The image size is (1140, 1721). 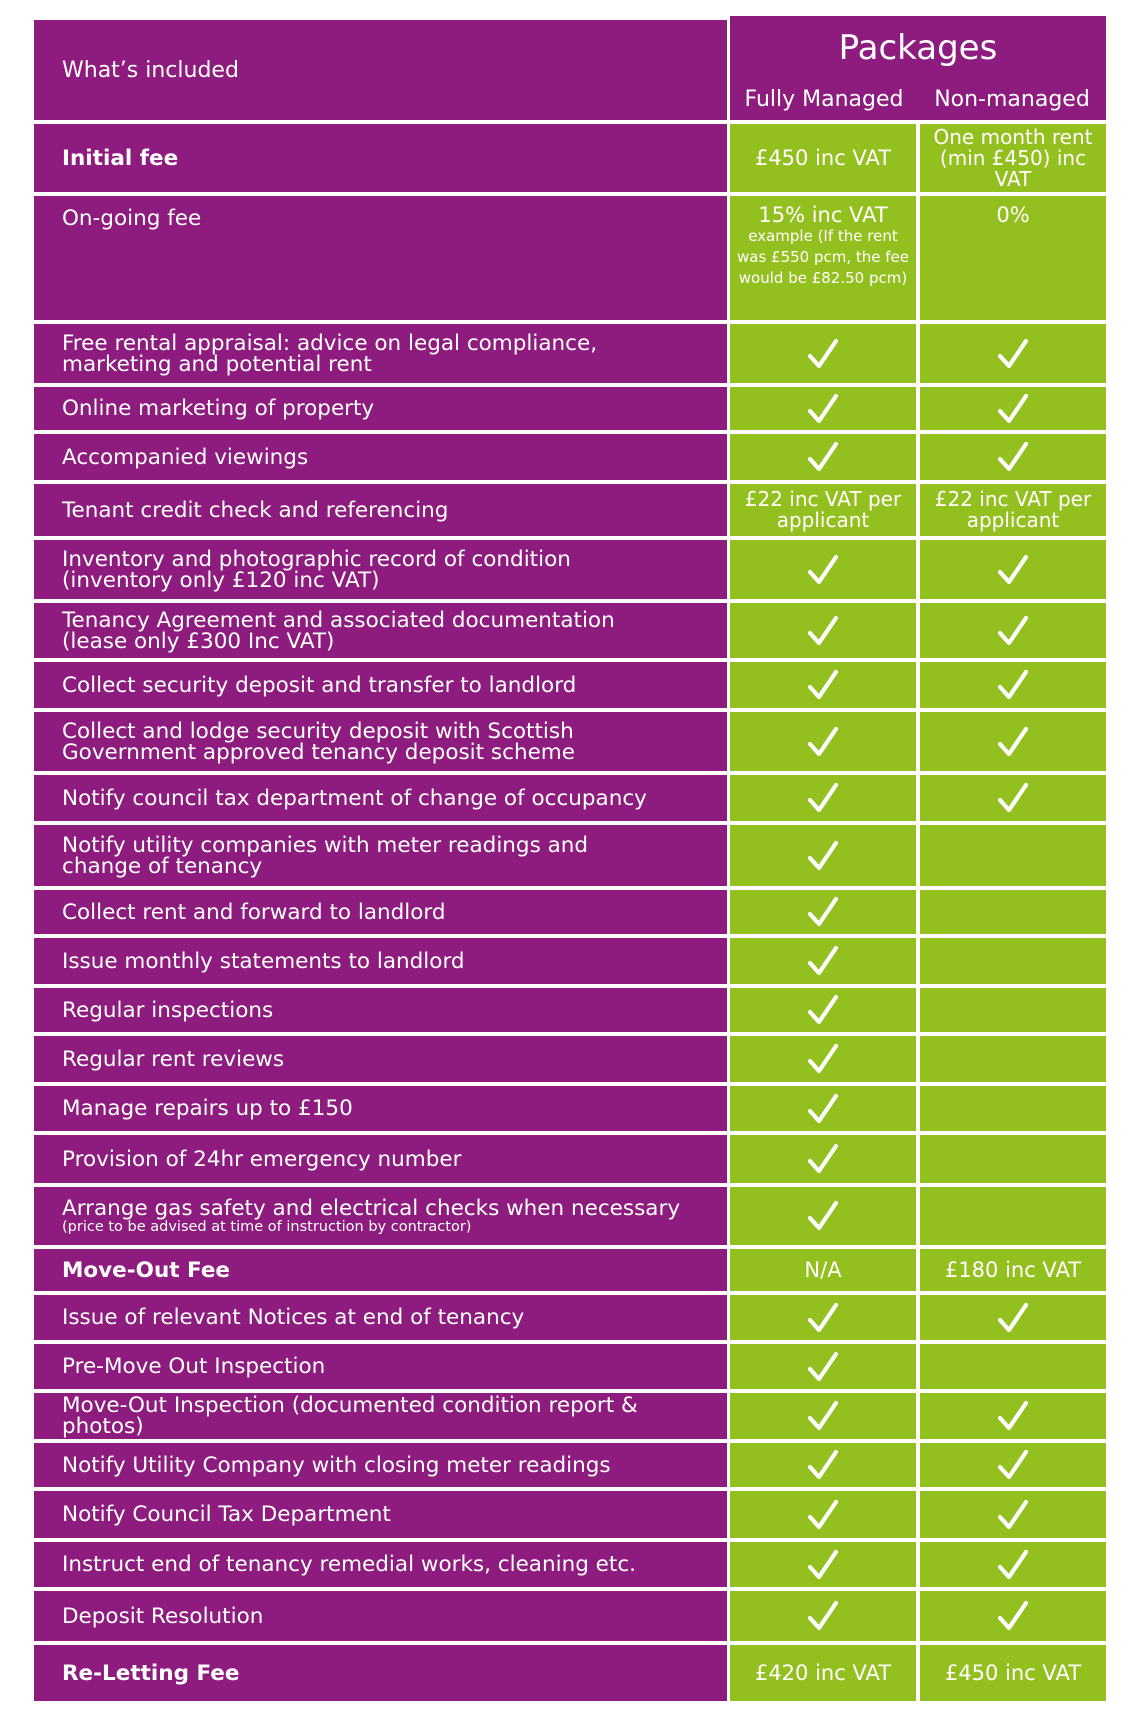 I want to click on fully-managed-cell: N/A, so click(x=823, y=1270).